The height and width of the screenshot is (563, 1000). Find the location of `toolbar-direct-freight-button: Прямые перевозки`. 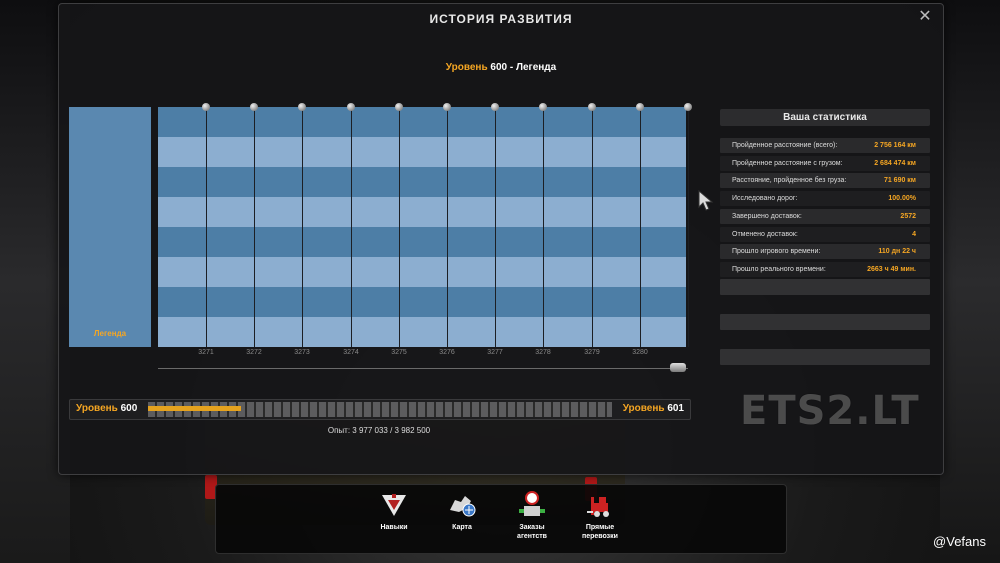

toolbar-direct-freight-button: Прямые перевозки is located at coordinates (600, 516).